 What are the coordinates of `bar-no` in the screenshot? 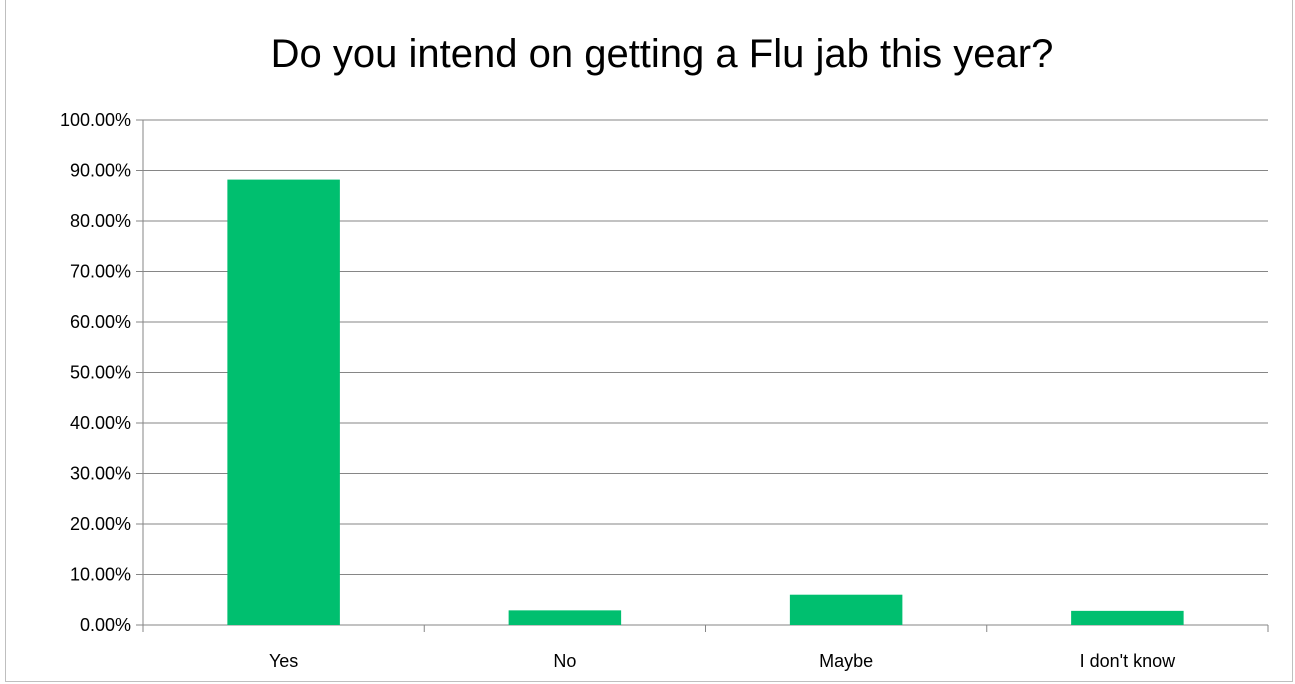 It's located at (565, 617).